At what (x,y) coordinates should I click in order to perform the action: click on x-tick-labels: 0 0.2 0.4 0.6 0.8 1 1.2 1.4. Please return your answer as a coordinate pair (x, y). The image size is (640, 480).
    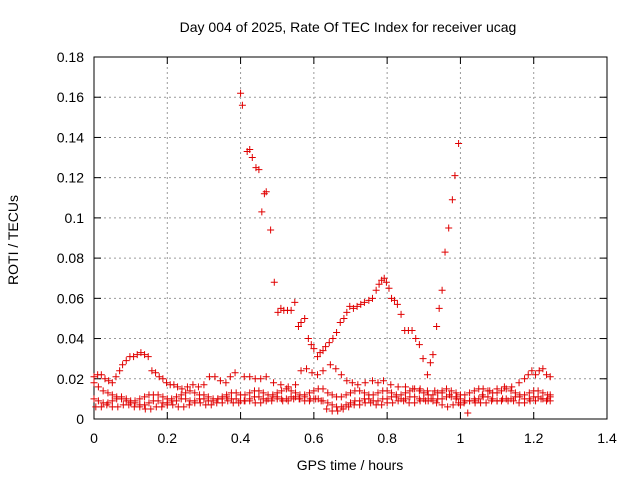
    Looking at the image, I should click on (353, 438).